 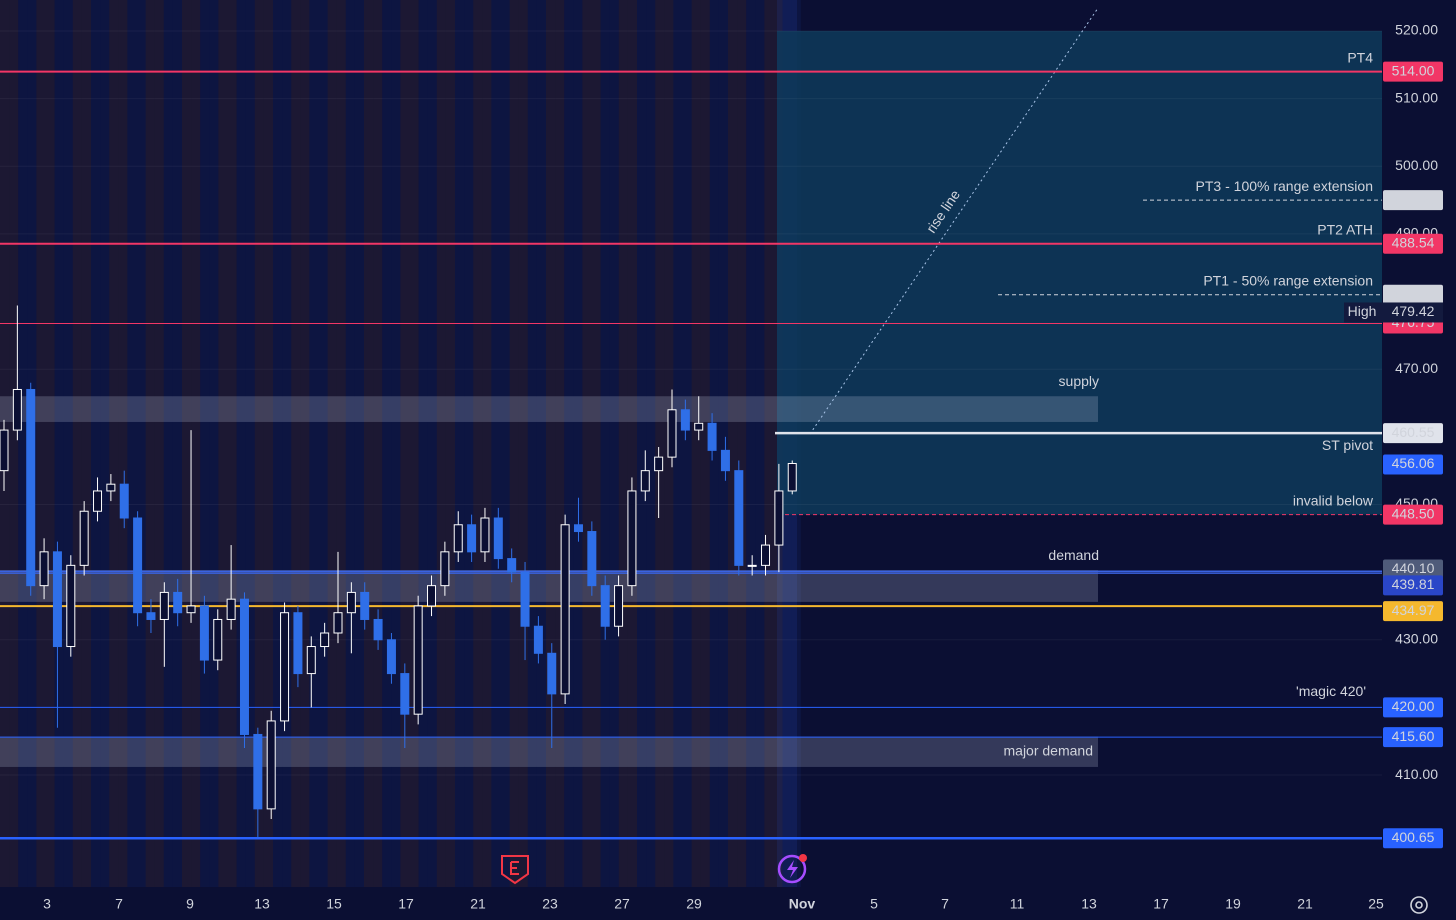 I want to click on price-label: 440.10, so click(x=1413, y=568).